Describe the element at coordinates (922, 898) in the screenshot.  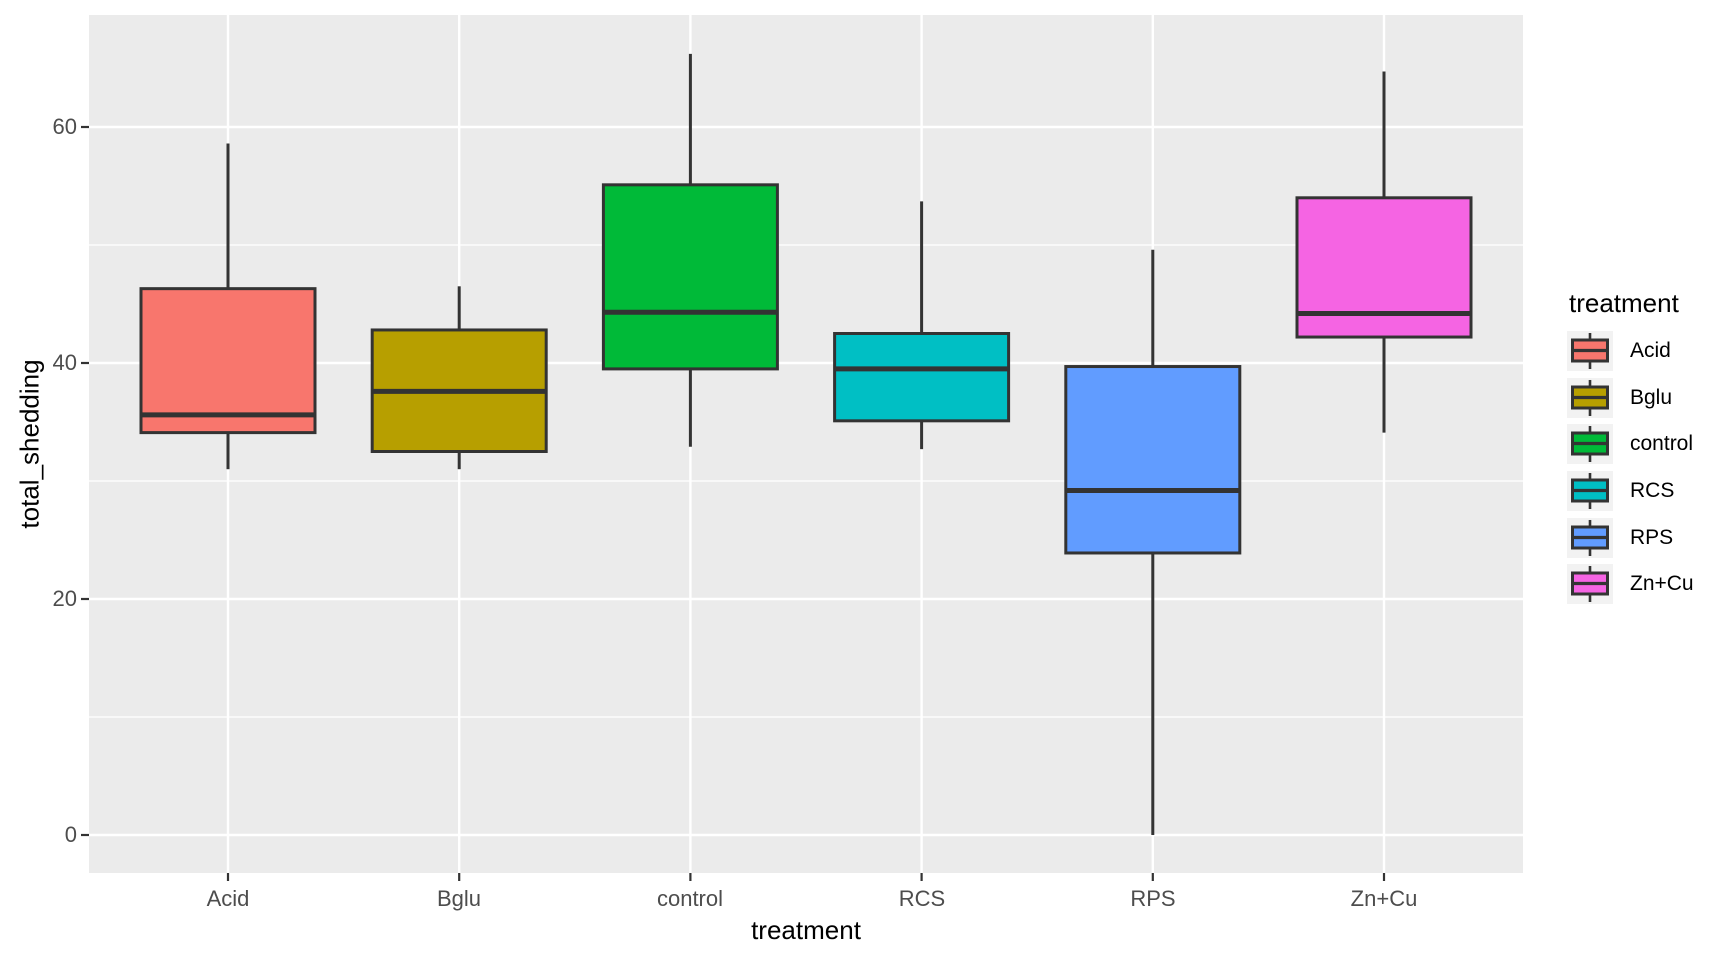
I see `x-tick-label-rcs: RCS` at that location.